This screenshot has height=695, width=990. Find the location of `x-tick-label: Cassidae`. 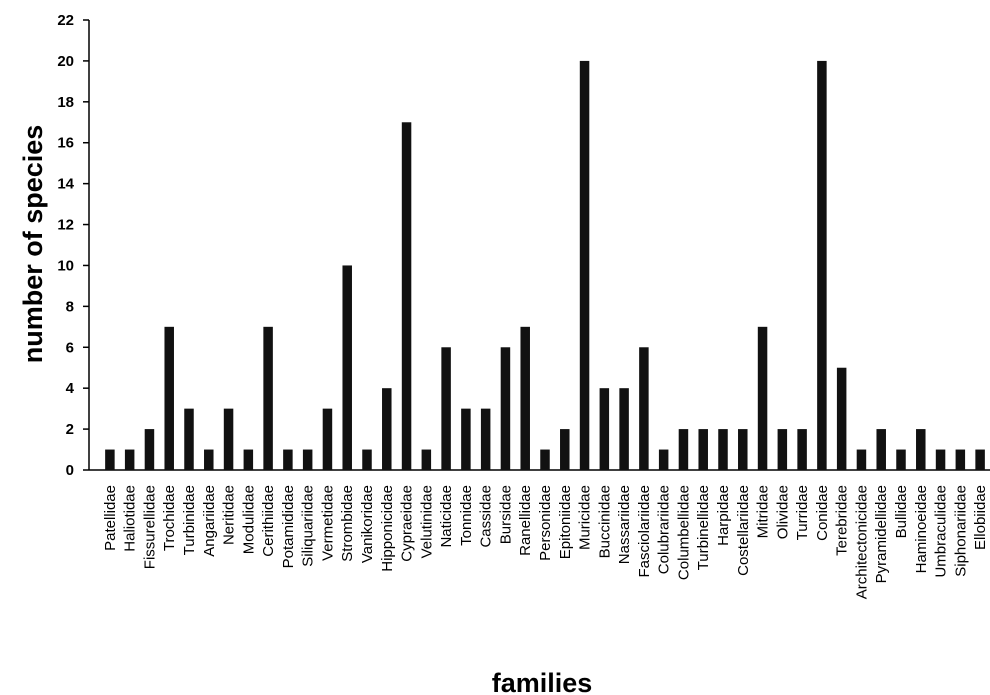

x-tick-label: Cassidae is located at coordinates (486, 516).